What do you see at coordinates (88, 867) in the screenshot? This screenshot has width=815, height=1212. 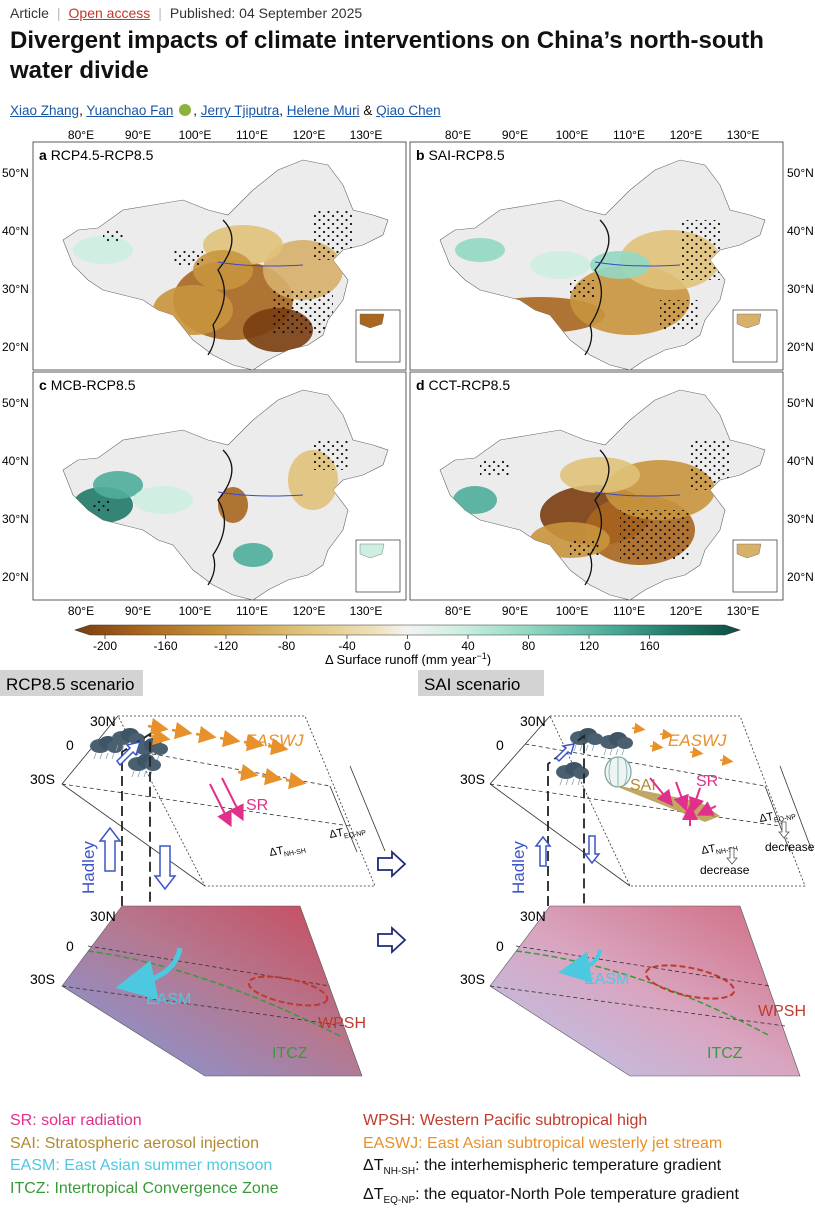 I see `hadley-label: Hadley` at bounding box center [88, 867].